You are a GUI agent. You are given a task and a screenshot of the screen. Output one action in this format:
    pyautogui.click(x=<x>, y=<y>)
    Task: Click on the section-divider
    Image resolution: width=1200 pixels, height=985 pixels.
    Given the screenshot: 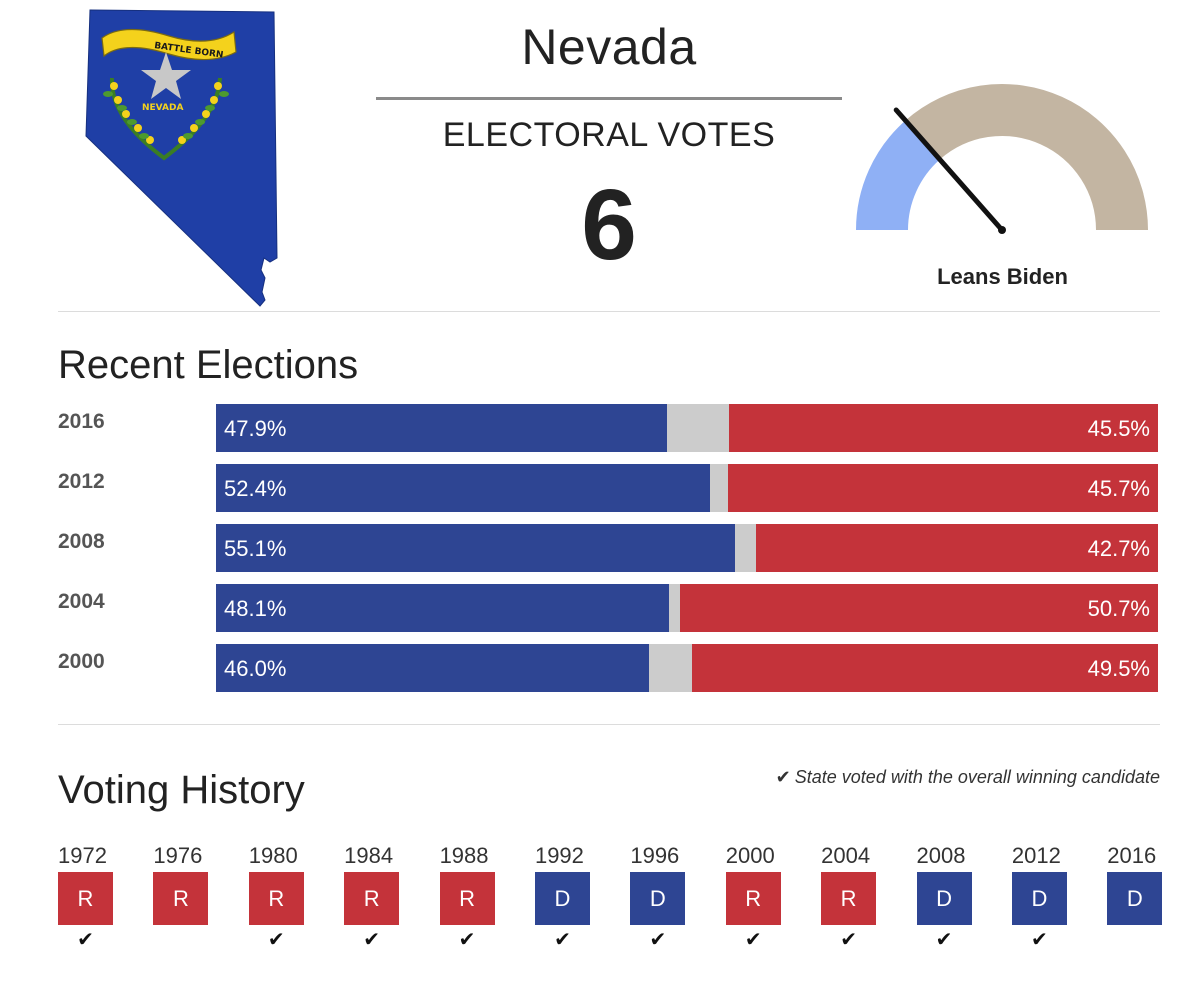 What is the action you would take?
    pyautogui.click(x=609, y=724)
    